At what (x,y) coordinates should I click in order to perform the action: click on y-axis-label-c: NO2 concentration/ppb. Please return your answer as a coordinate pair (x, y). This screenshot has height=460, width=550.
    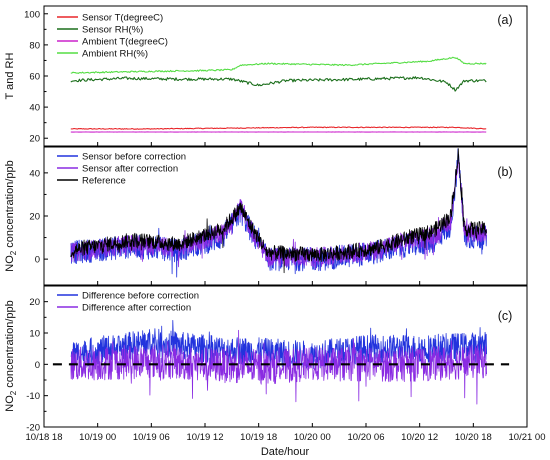
    Looking at the image, I should click on (11, 355).